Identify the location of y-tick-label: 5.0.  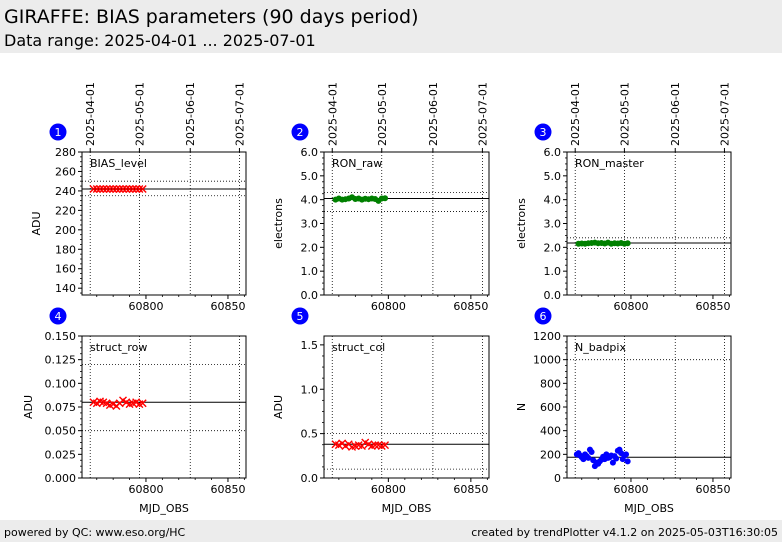
(553, 176).